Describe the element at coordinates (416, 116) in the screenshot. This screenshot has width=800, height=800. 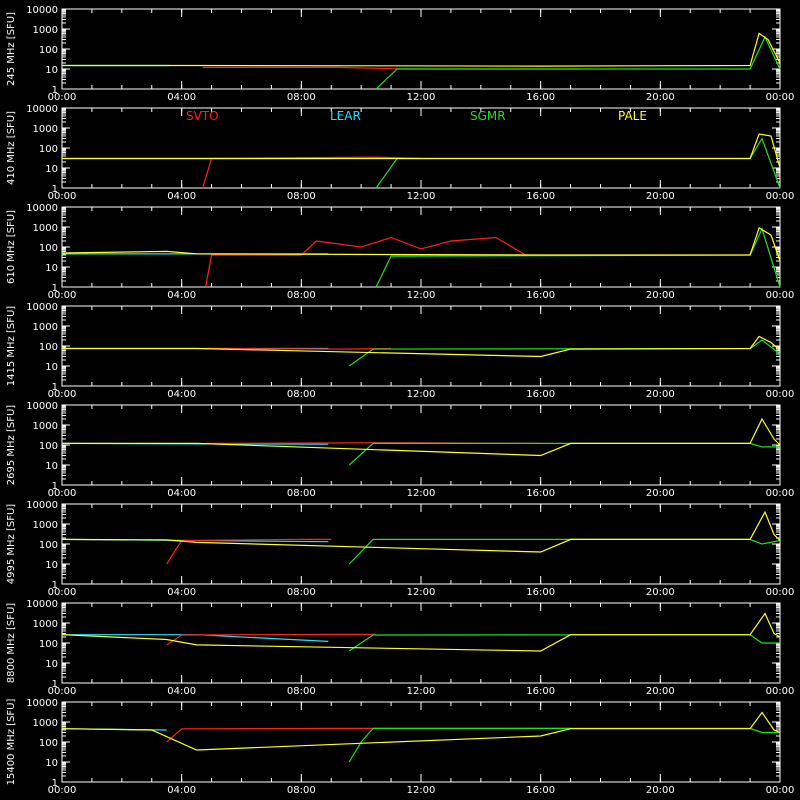
I see `legend: SVTO LEAR SGMR PALE` at that location.